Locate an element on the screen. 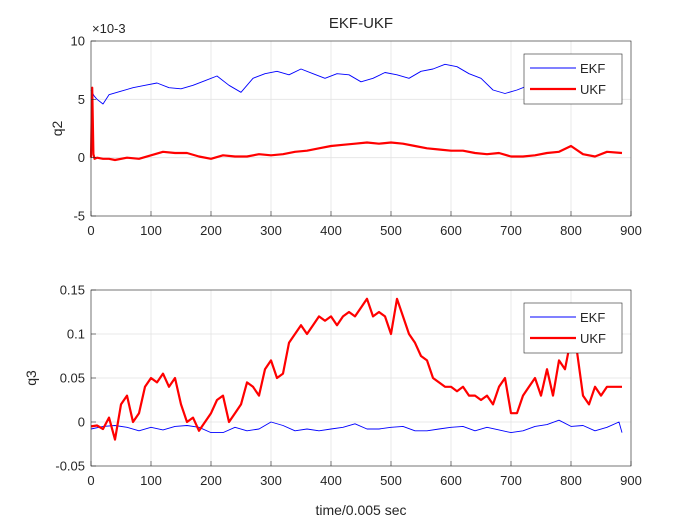 This screenshot has height=525, width=700. subplot-q2-exponent-label: ×10-3 is located at coordinates (109, 28).